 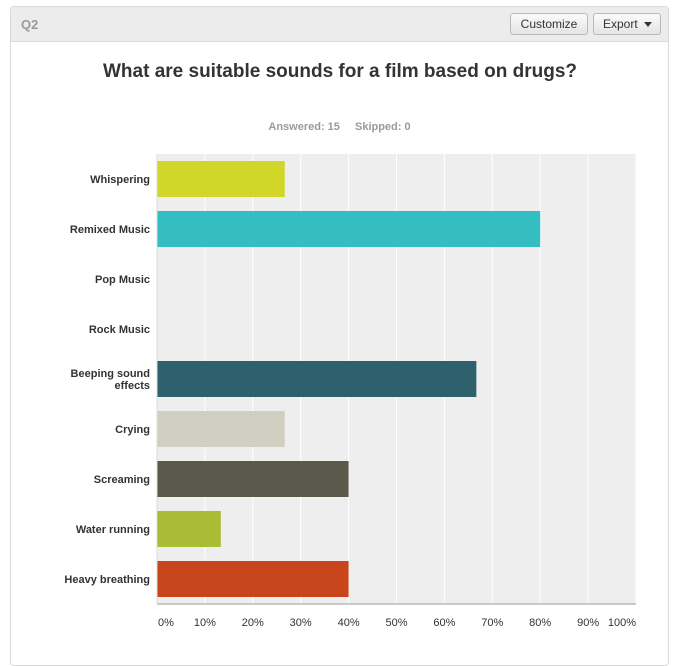 What do you see at coordinates (620, 24) in the screenshot?
I see `export-label: Export` at bounding box center [620, 24].